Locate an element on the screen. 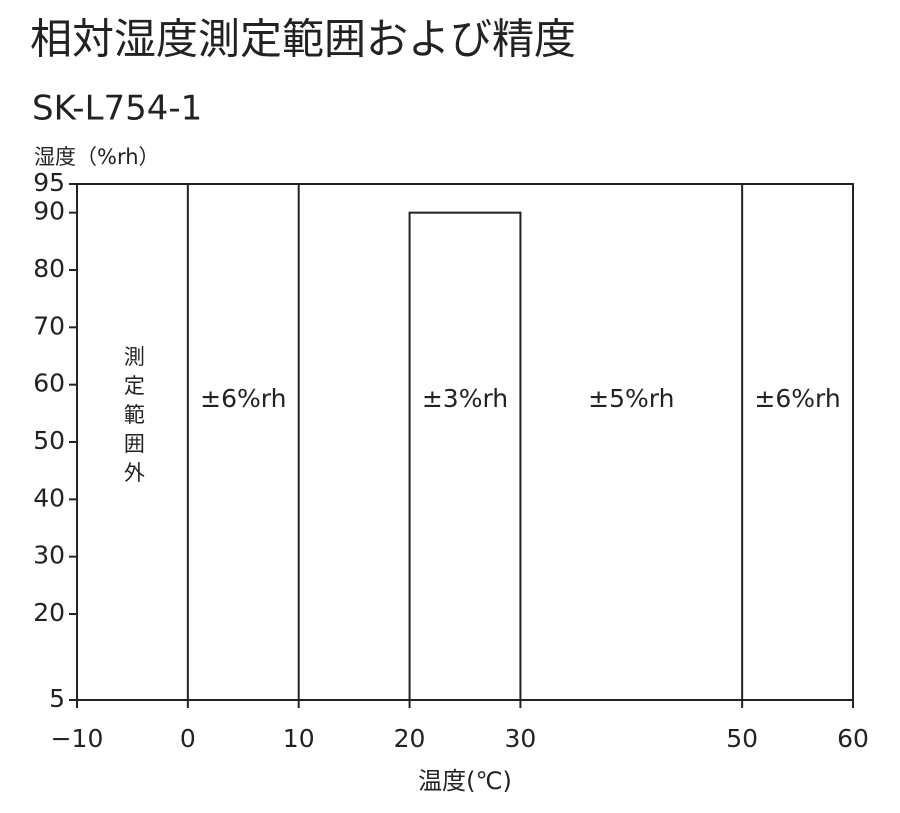 The width and height of the screenshot is (900, 813). x-tick-label: 60 is located at coordinates (853, 738).